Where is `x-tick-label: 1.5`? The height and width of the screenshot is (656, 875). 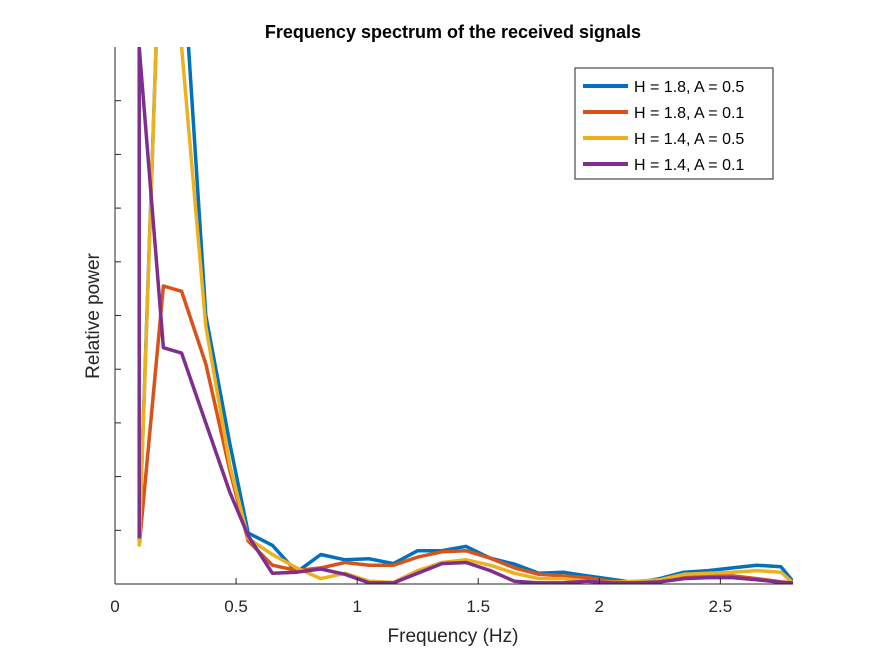
x-tick-label: 1.5 is located at coordinates (478, 606).